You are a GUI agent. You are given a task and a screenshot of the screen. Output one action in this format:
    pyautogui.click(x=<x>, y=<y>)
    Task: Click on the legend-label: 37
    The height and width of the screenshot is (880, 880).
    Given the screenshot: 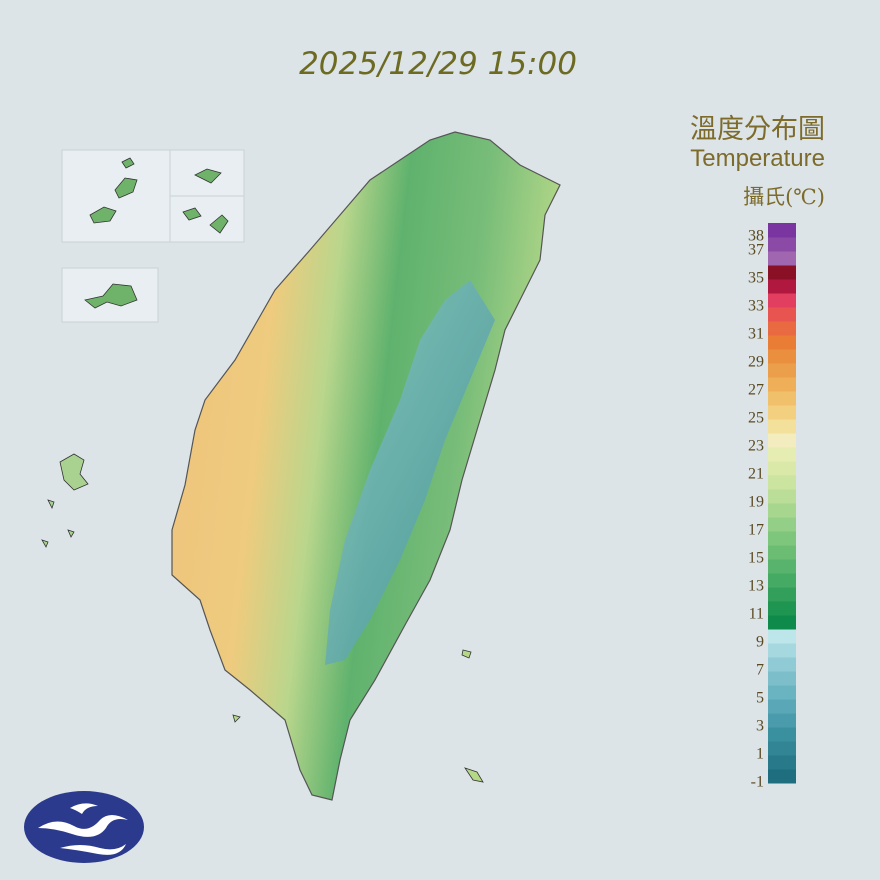 What is the action you would take?
    pyautogui.click(x=756, y=250)
    